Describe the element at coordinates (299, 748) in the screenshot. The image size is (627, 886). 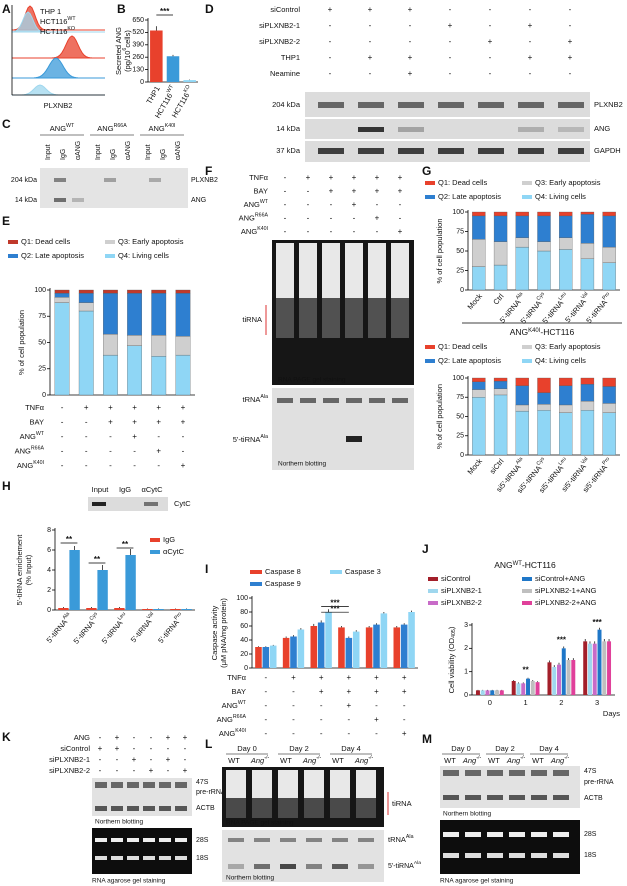
I see `label: Day 2` at that location.